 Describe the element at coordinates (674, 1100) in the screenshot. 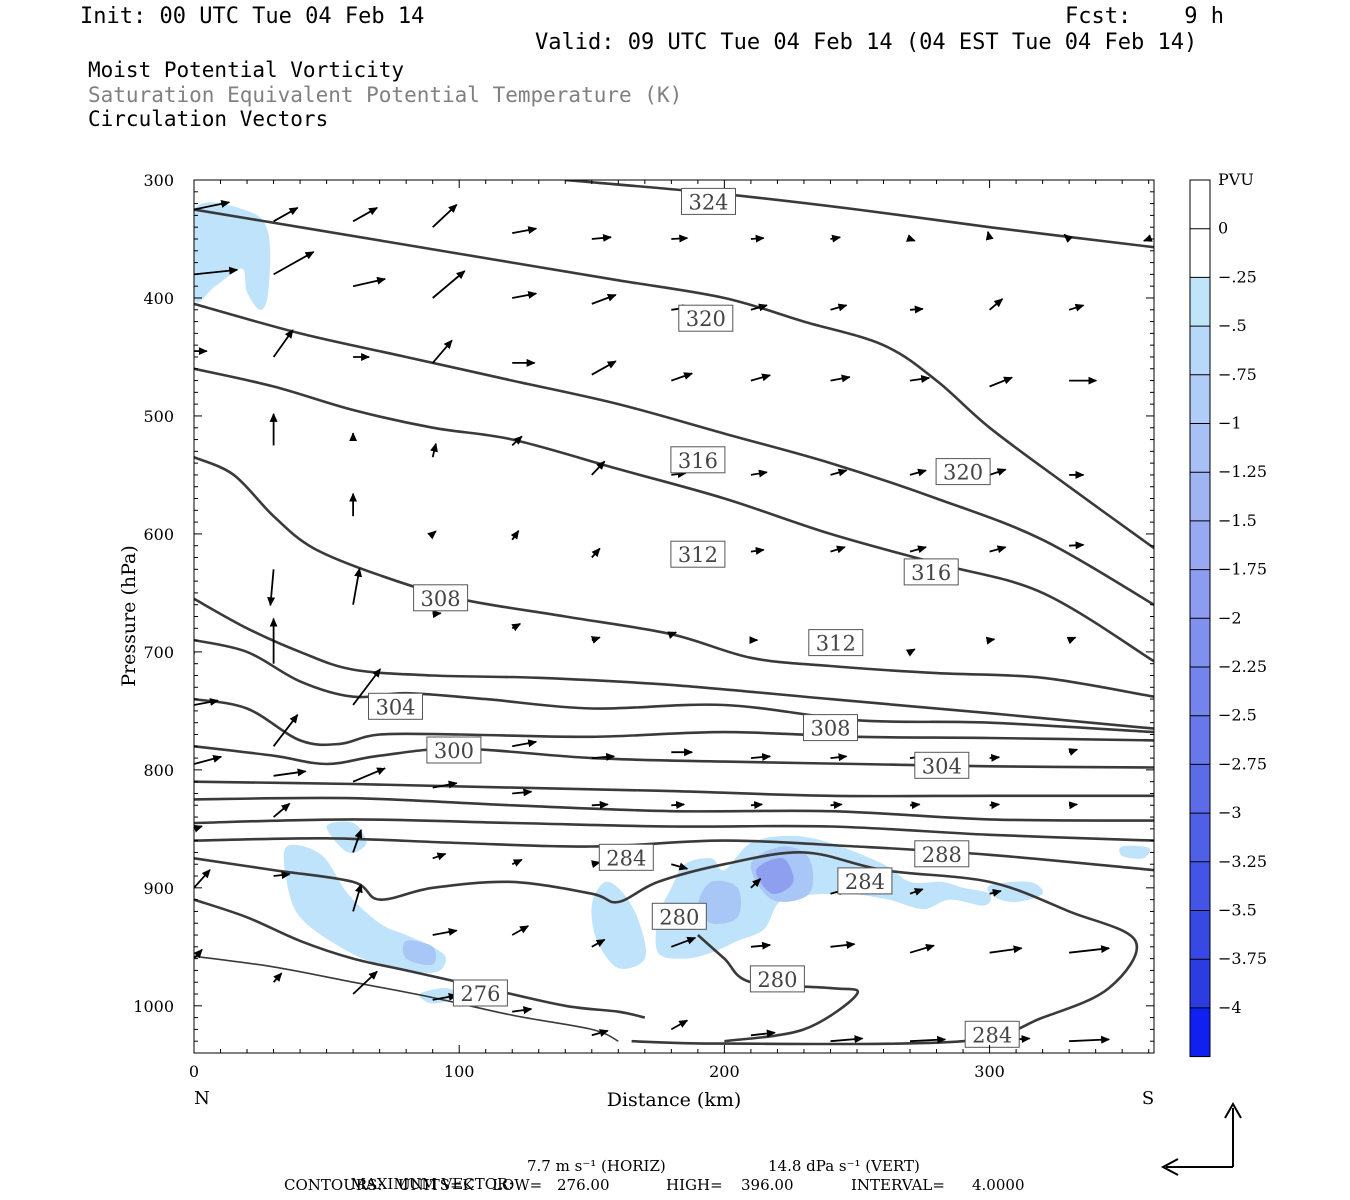

I see `x-axis-title: Distance (km)` at that location.